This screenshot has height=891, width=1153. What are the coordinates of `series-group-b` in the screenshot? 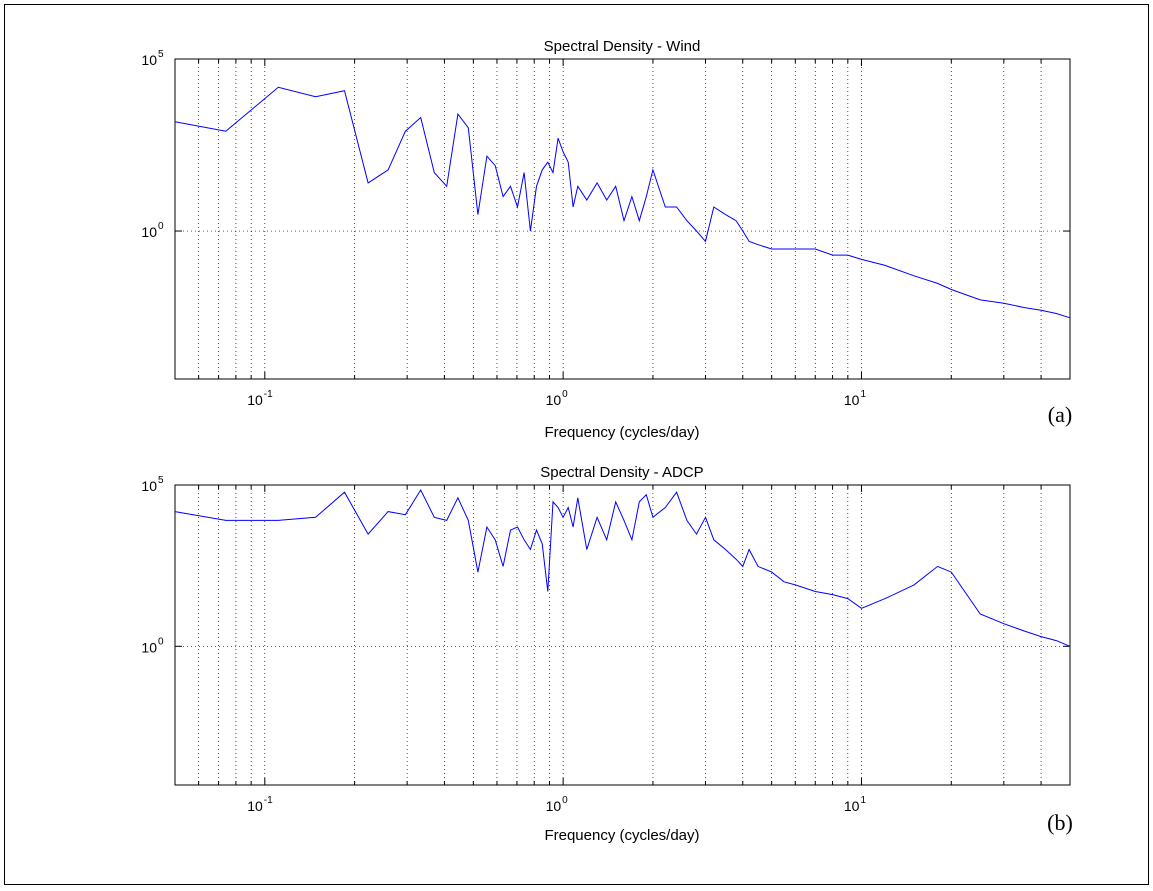 It's located at (622, 567).